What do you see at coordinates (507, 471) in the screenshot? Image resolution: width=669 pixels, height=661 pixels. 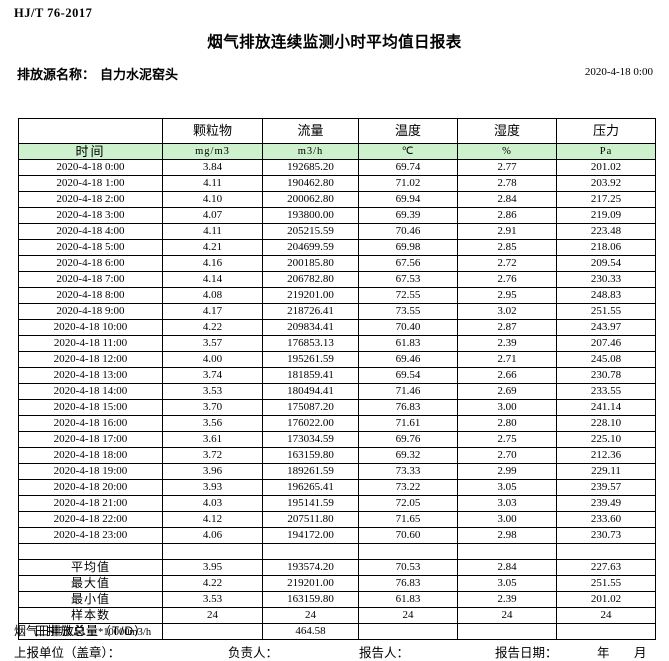 I see `cell-value-3: 2.99` at bounding box center [507, 471].